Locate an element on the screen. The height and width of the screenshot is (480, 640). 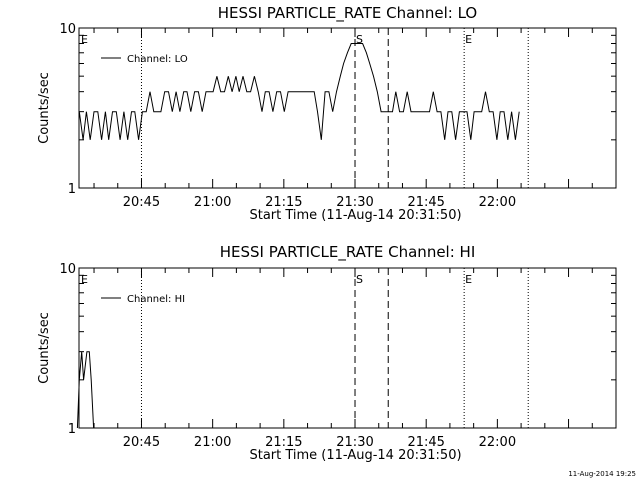
legend-label: Channel: HI is located at coordinates (156, 299).